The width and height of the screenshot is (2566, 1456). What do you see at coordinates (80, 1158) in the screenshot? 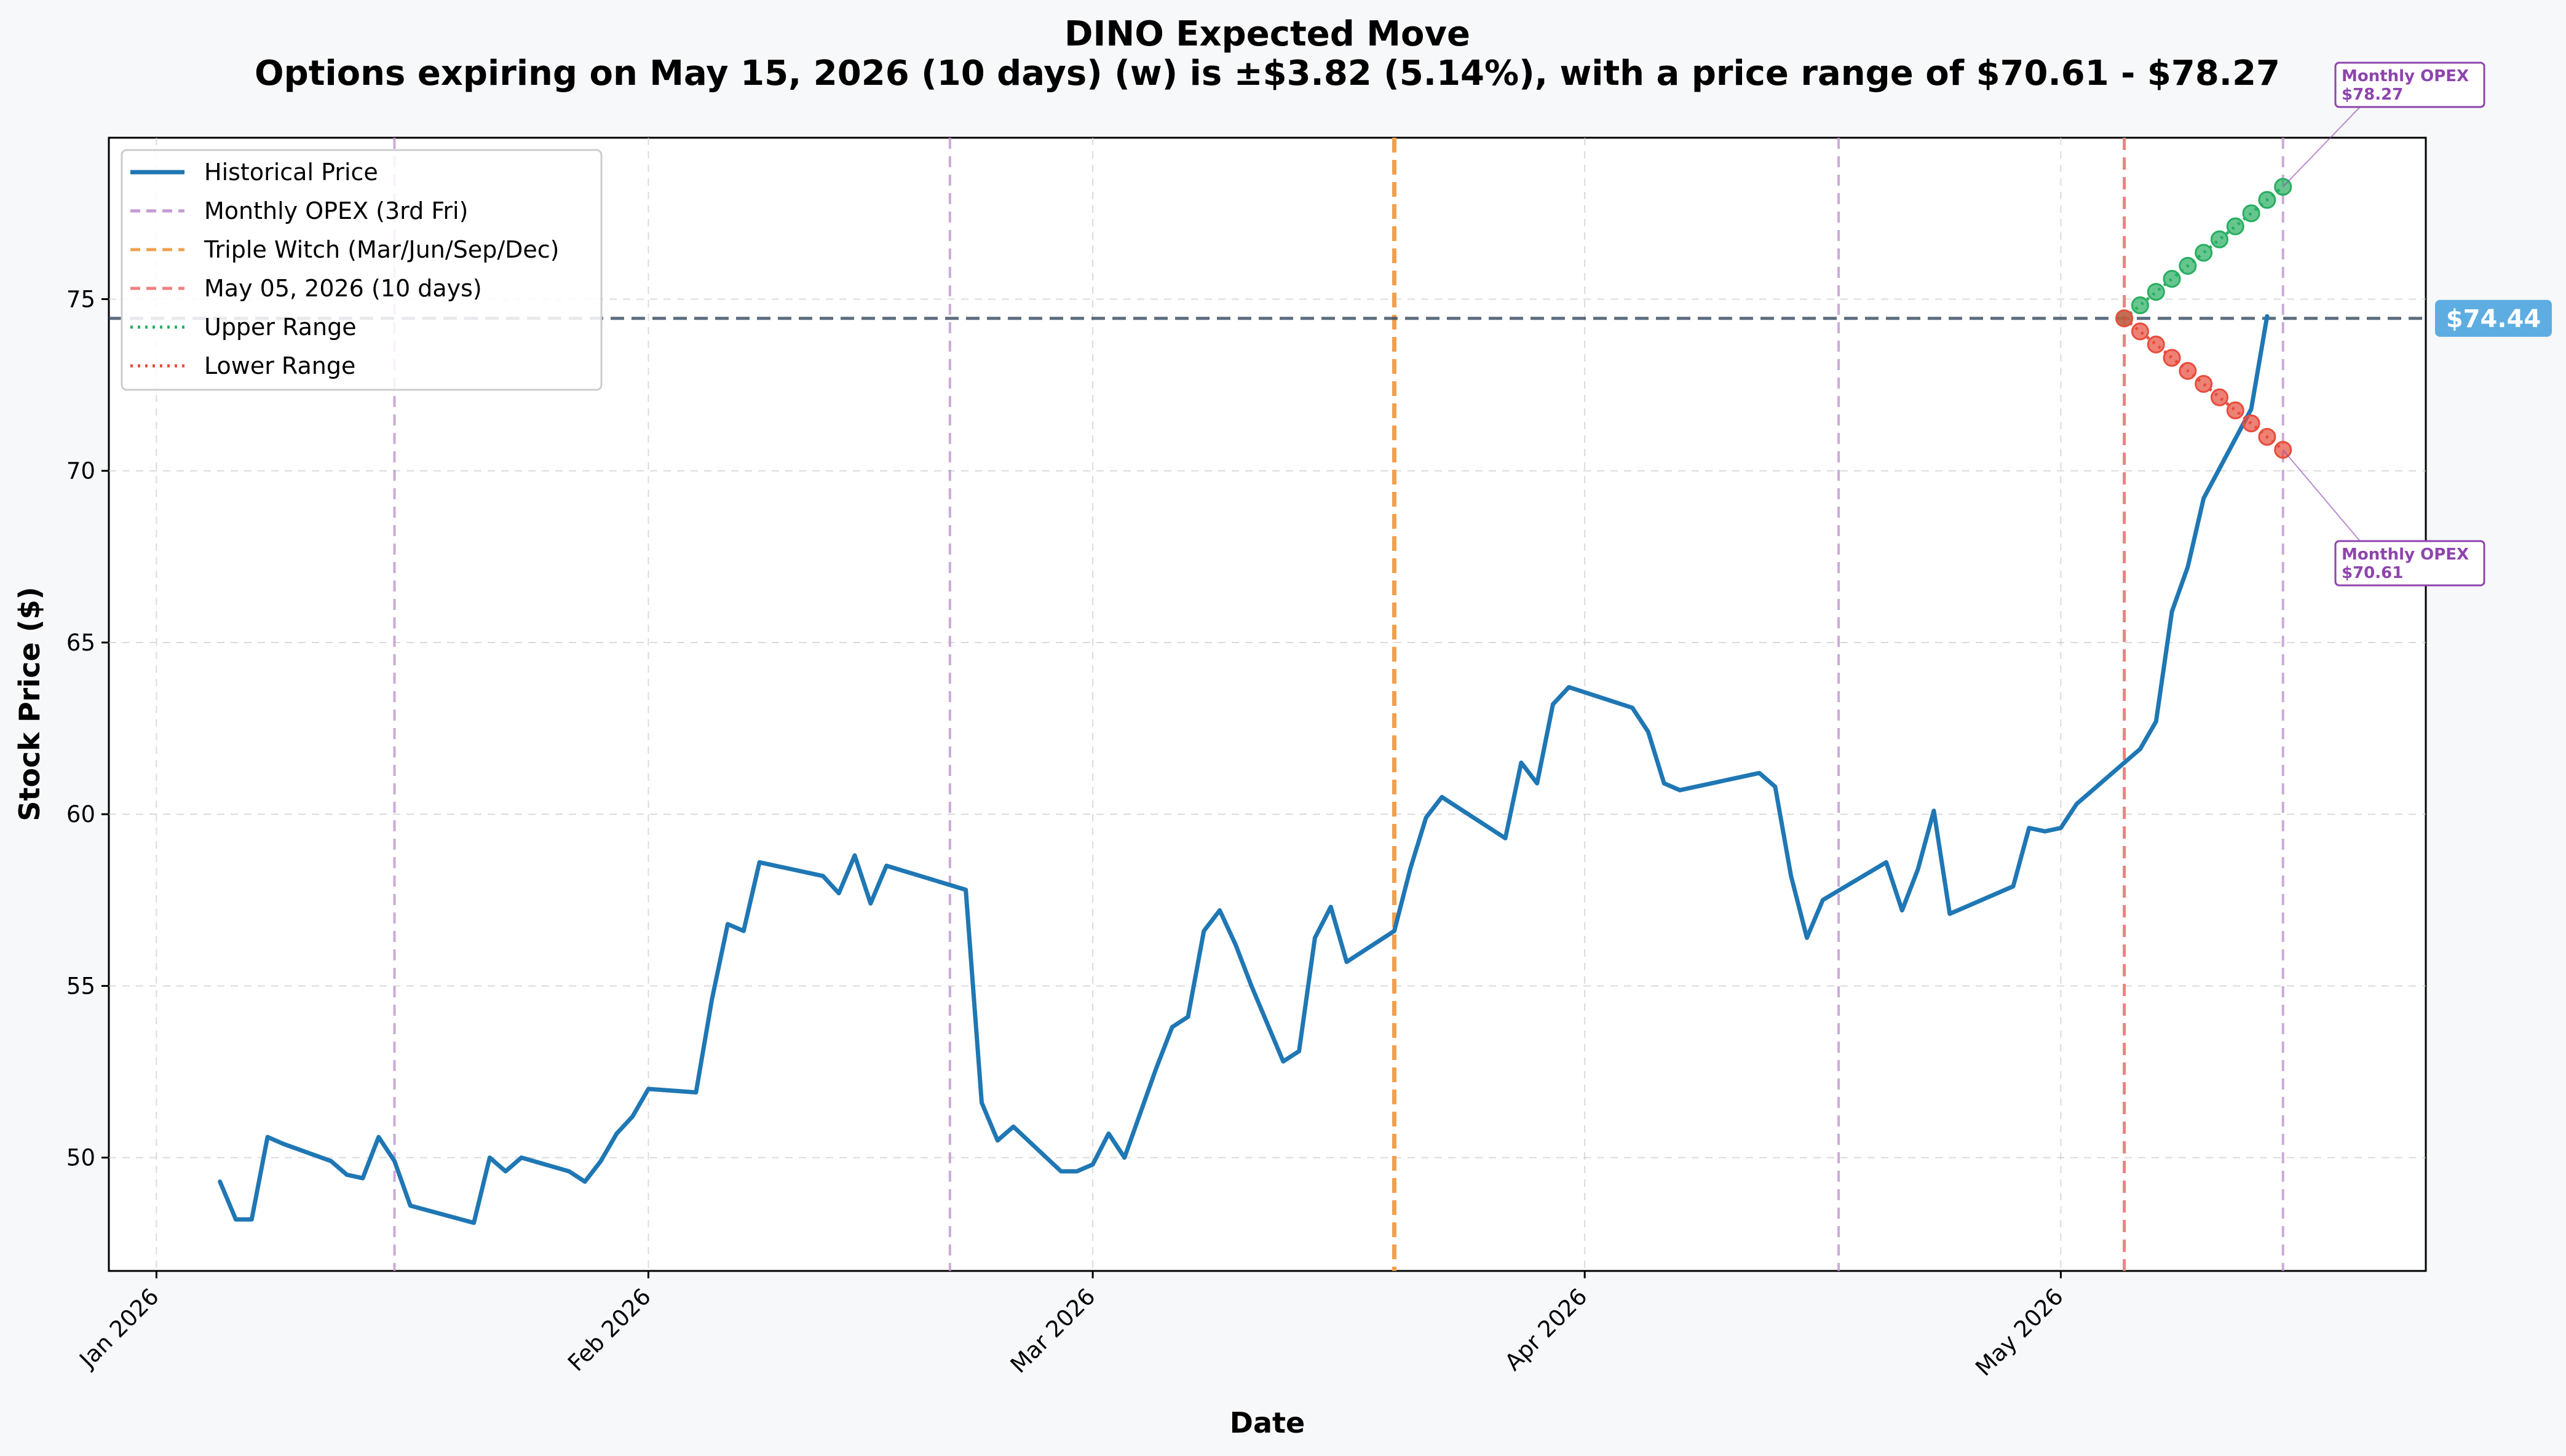
I see `y-tick-label: 50` at bounding box center [80, 1158].